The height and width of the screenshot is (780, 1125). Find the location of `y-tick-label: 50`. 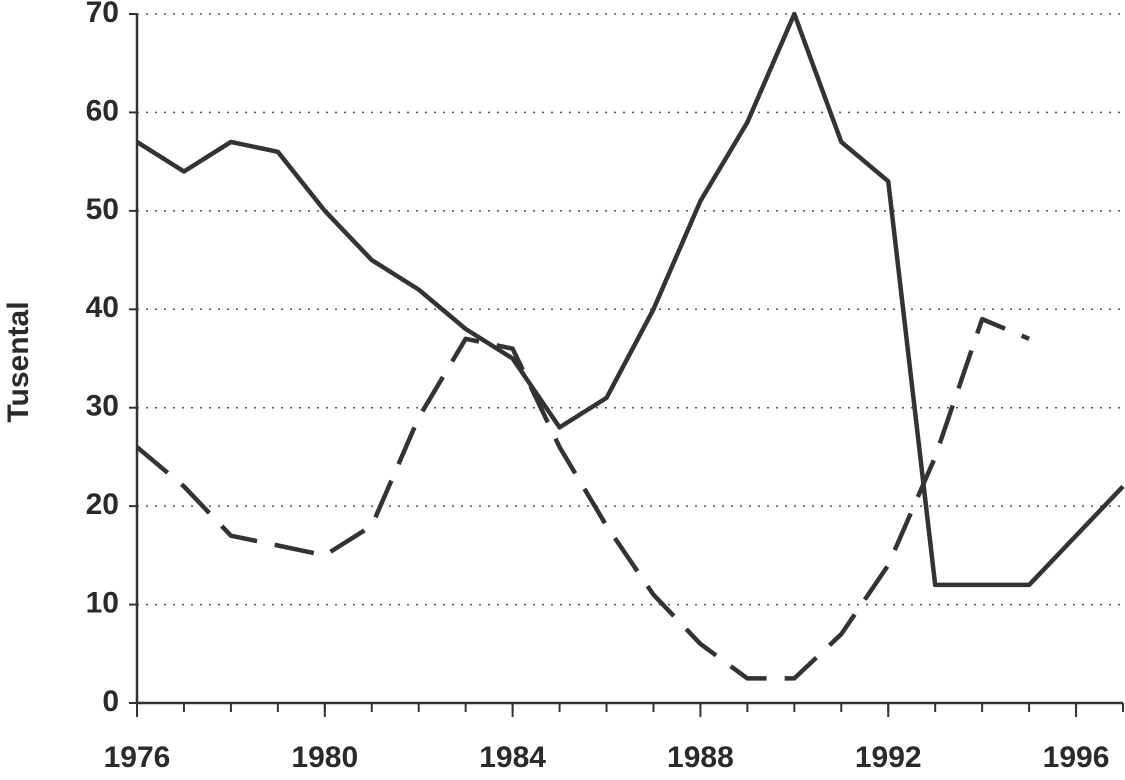

y-tick-label: 50 is located at coordinates (102, 209).